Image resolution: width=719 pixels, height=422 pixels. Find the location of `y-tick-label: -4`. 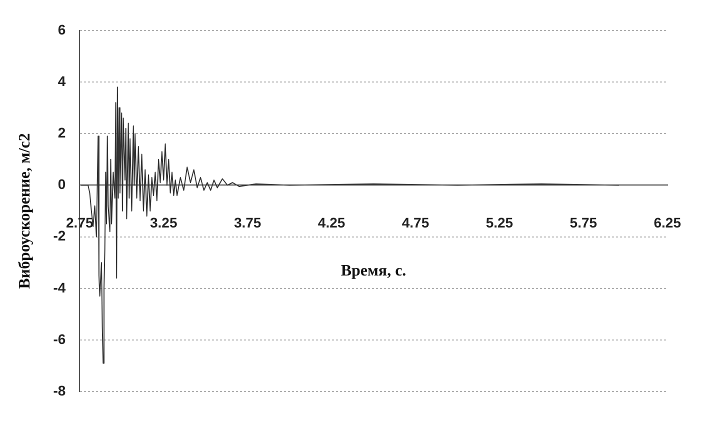

y-tick-label: -4 is located at coordinates (59, 287).